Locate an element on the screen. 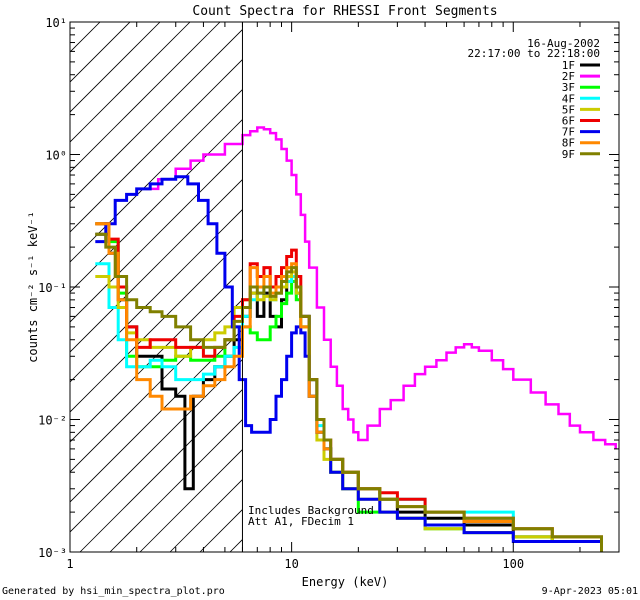  x-tick-label: 10 is located at coordinates (291, 564).